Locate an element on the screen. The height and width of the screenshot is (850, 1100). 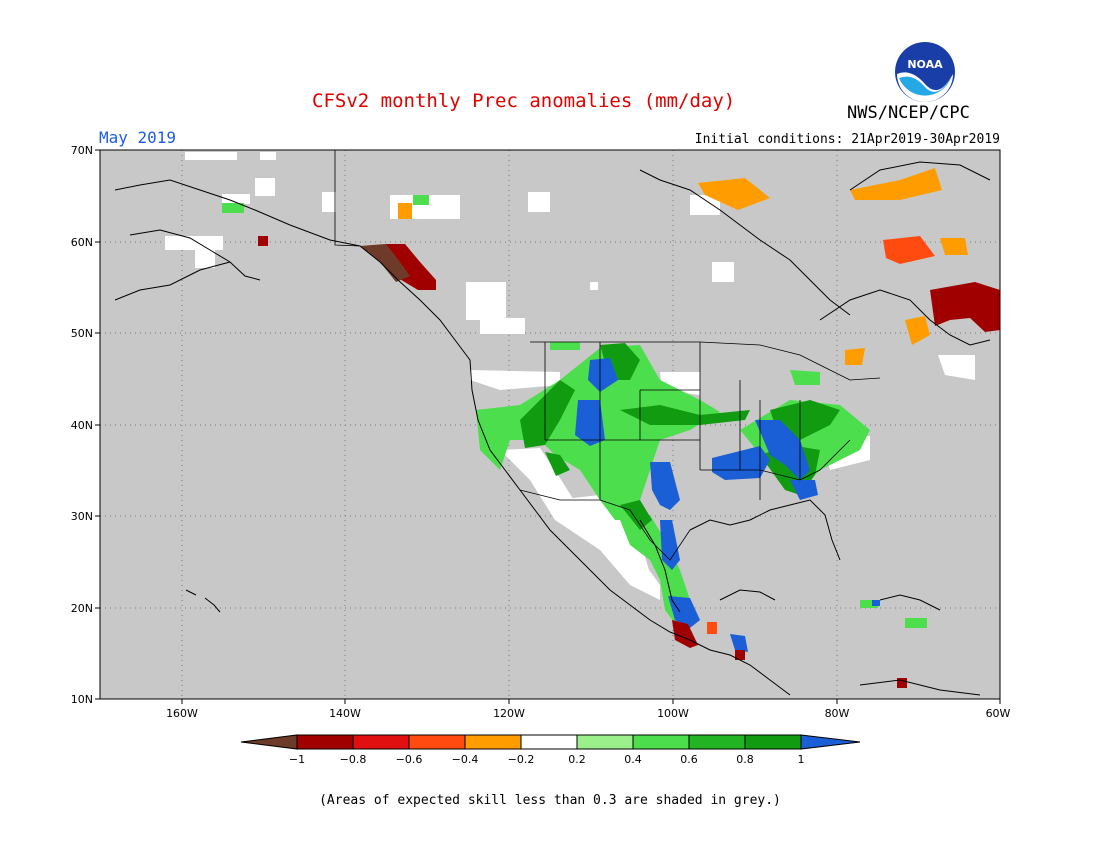
colorbar-label: 0.8 is located at coordinates (745, 759).